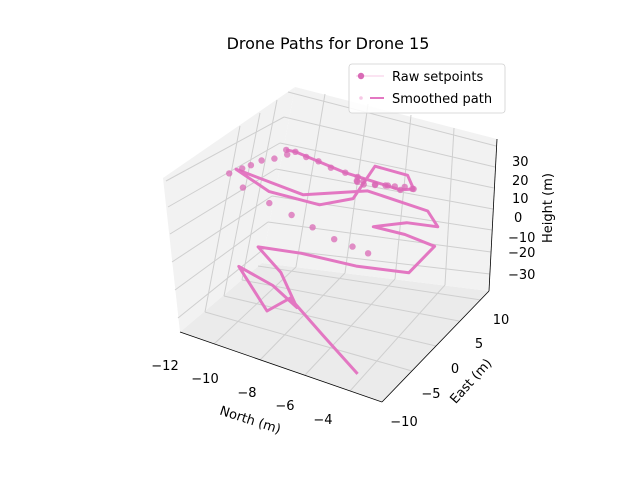 The height and width of the screenshot is (480, 640). I want to click on legend-raw-marker, so click(361, 76).